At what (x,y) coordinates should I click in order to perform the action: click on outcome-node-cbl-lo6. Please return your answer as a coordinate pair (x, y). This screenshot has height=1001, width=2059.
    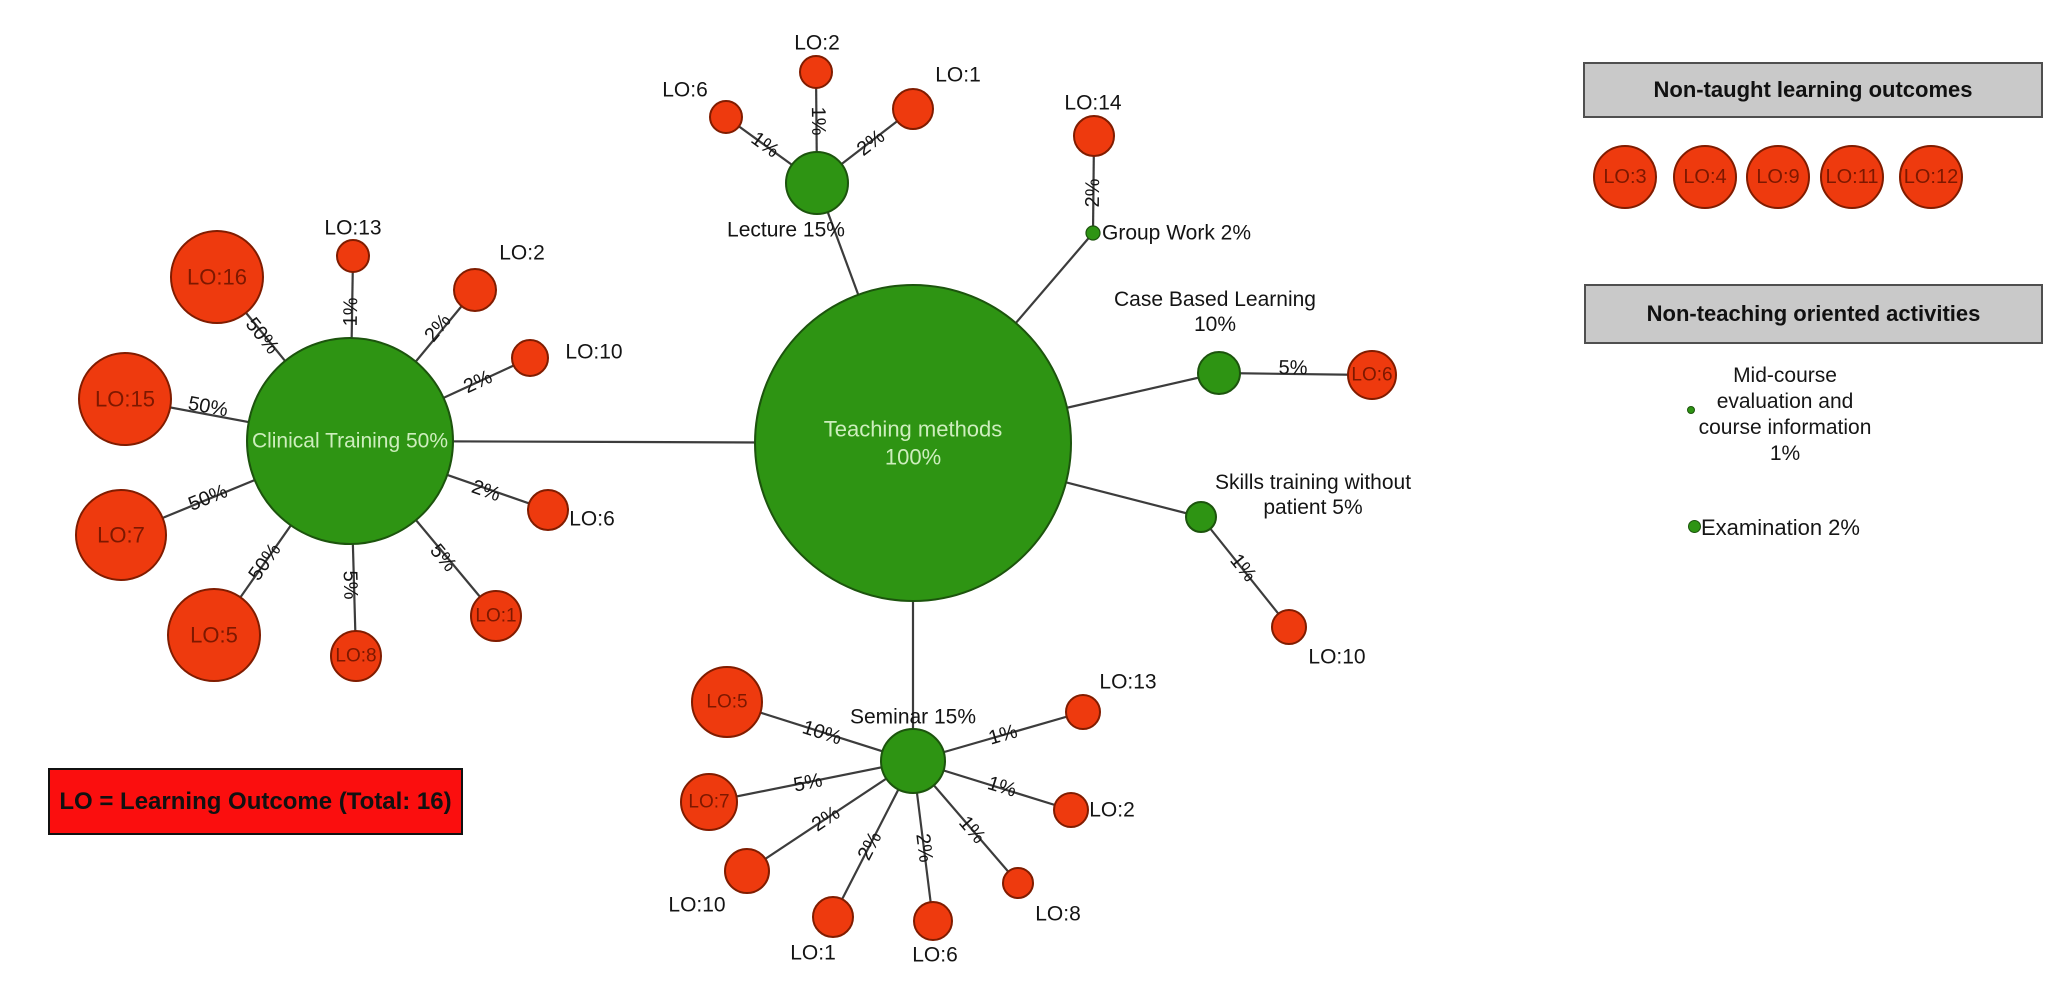
    Looking at the image, I should click on (1372, 375).